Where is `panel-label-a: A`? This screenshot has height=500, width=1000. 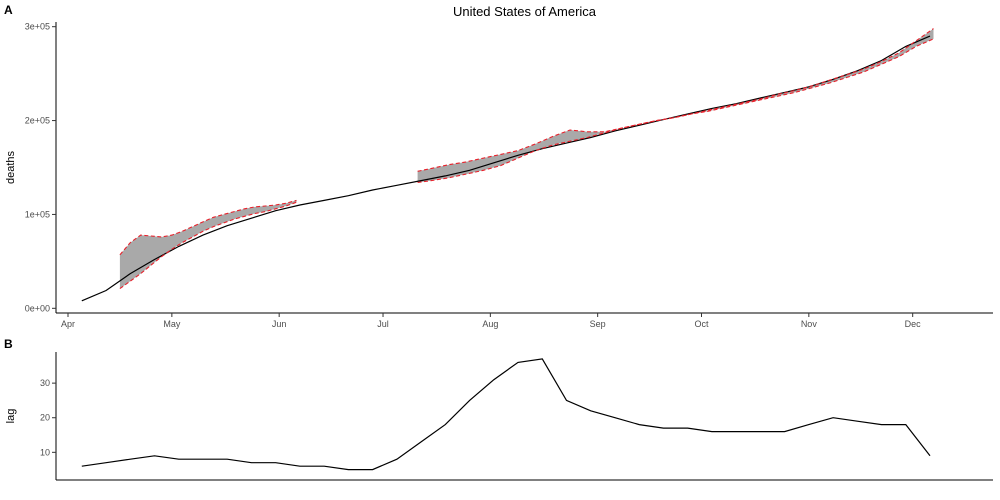
panel-label-a: A is located at coordinates (8, 10).